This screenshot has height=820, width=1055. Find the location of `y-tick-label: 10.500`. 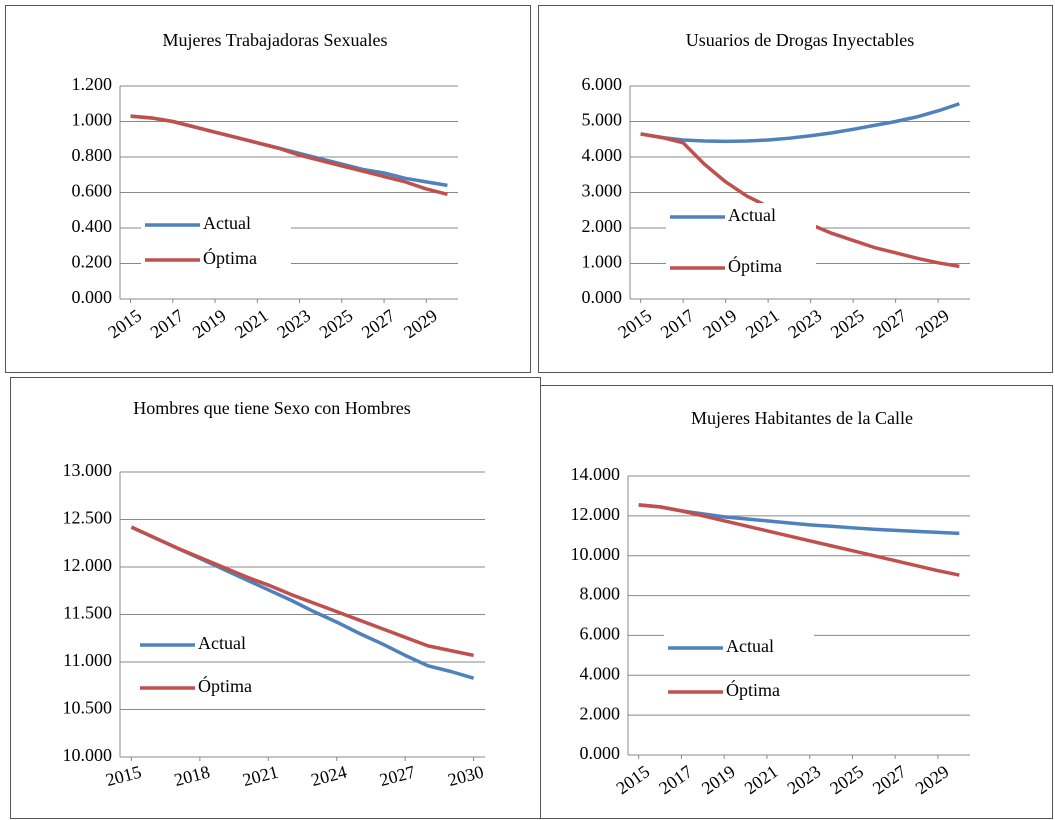

y-tick-label: 10.500 is located at coordinates (88, 708).